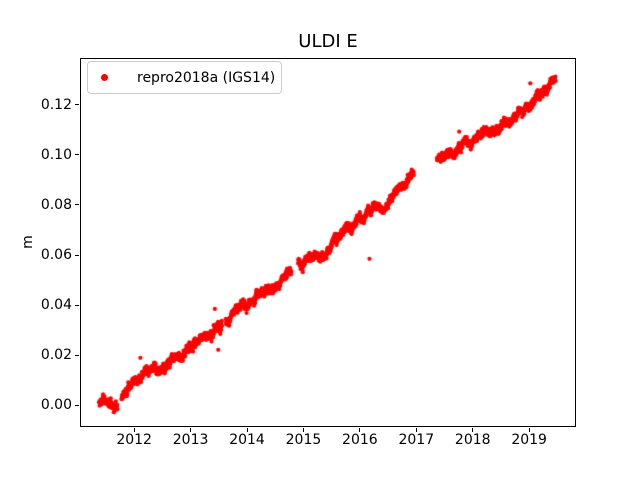  Describe the element at coordinates (328, 41) in the screenshot. I see `chart-title: ULDI E` at that location.